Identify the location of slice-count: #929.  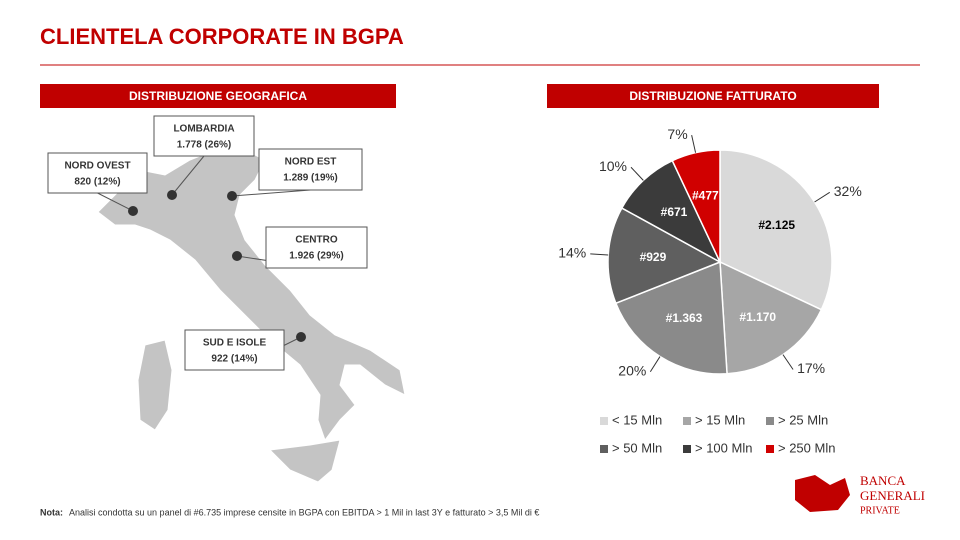
(653, 257).